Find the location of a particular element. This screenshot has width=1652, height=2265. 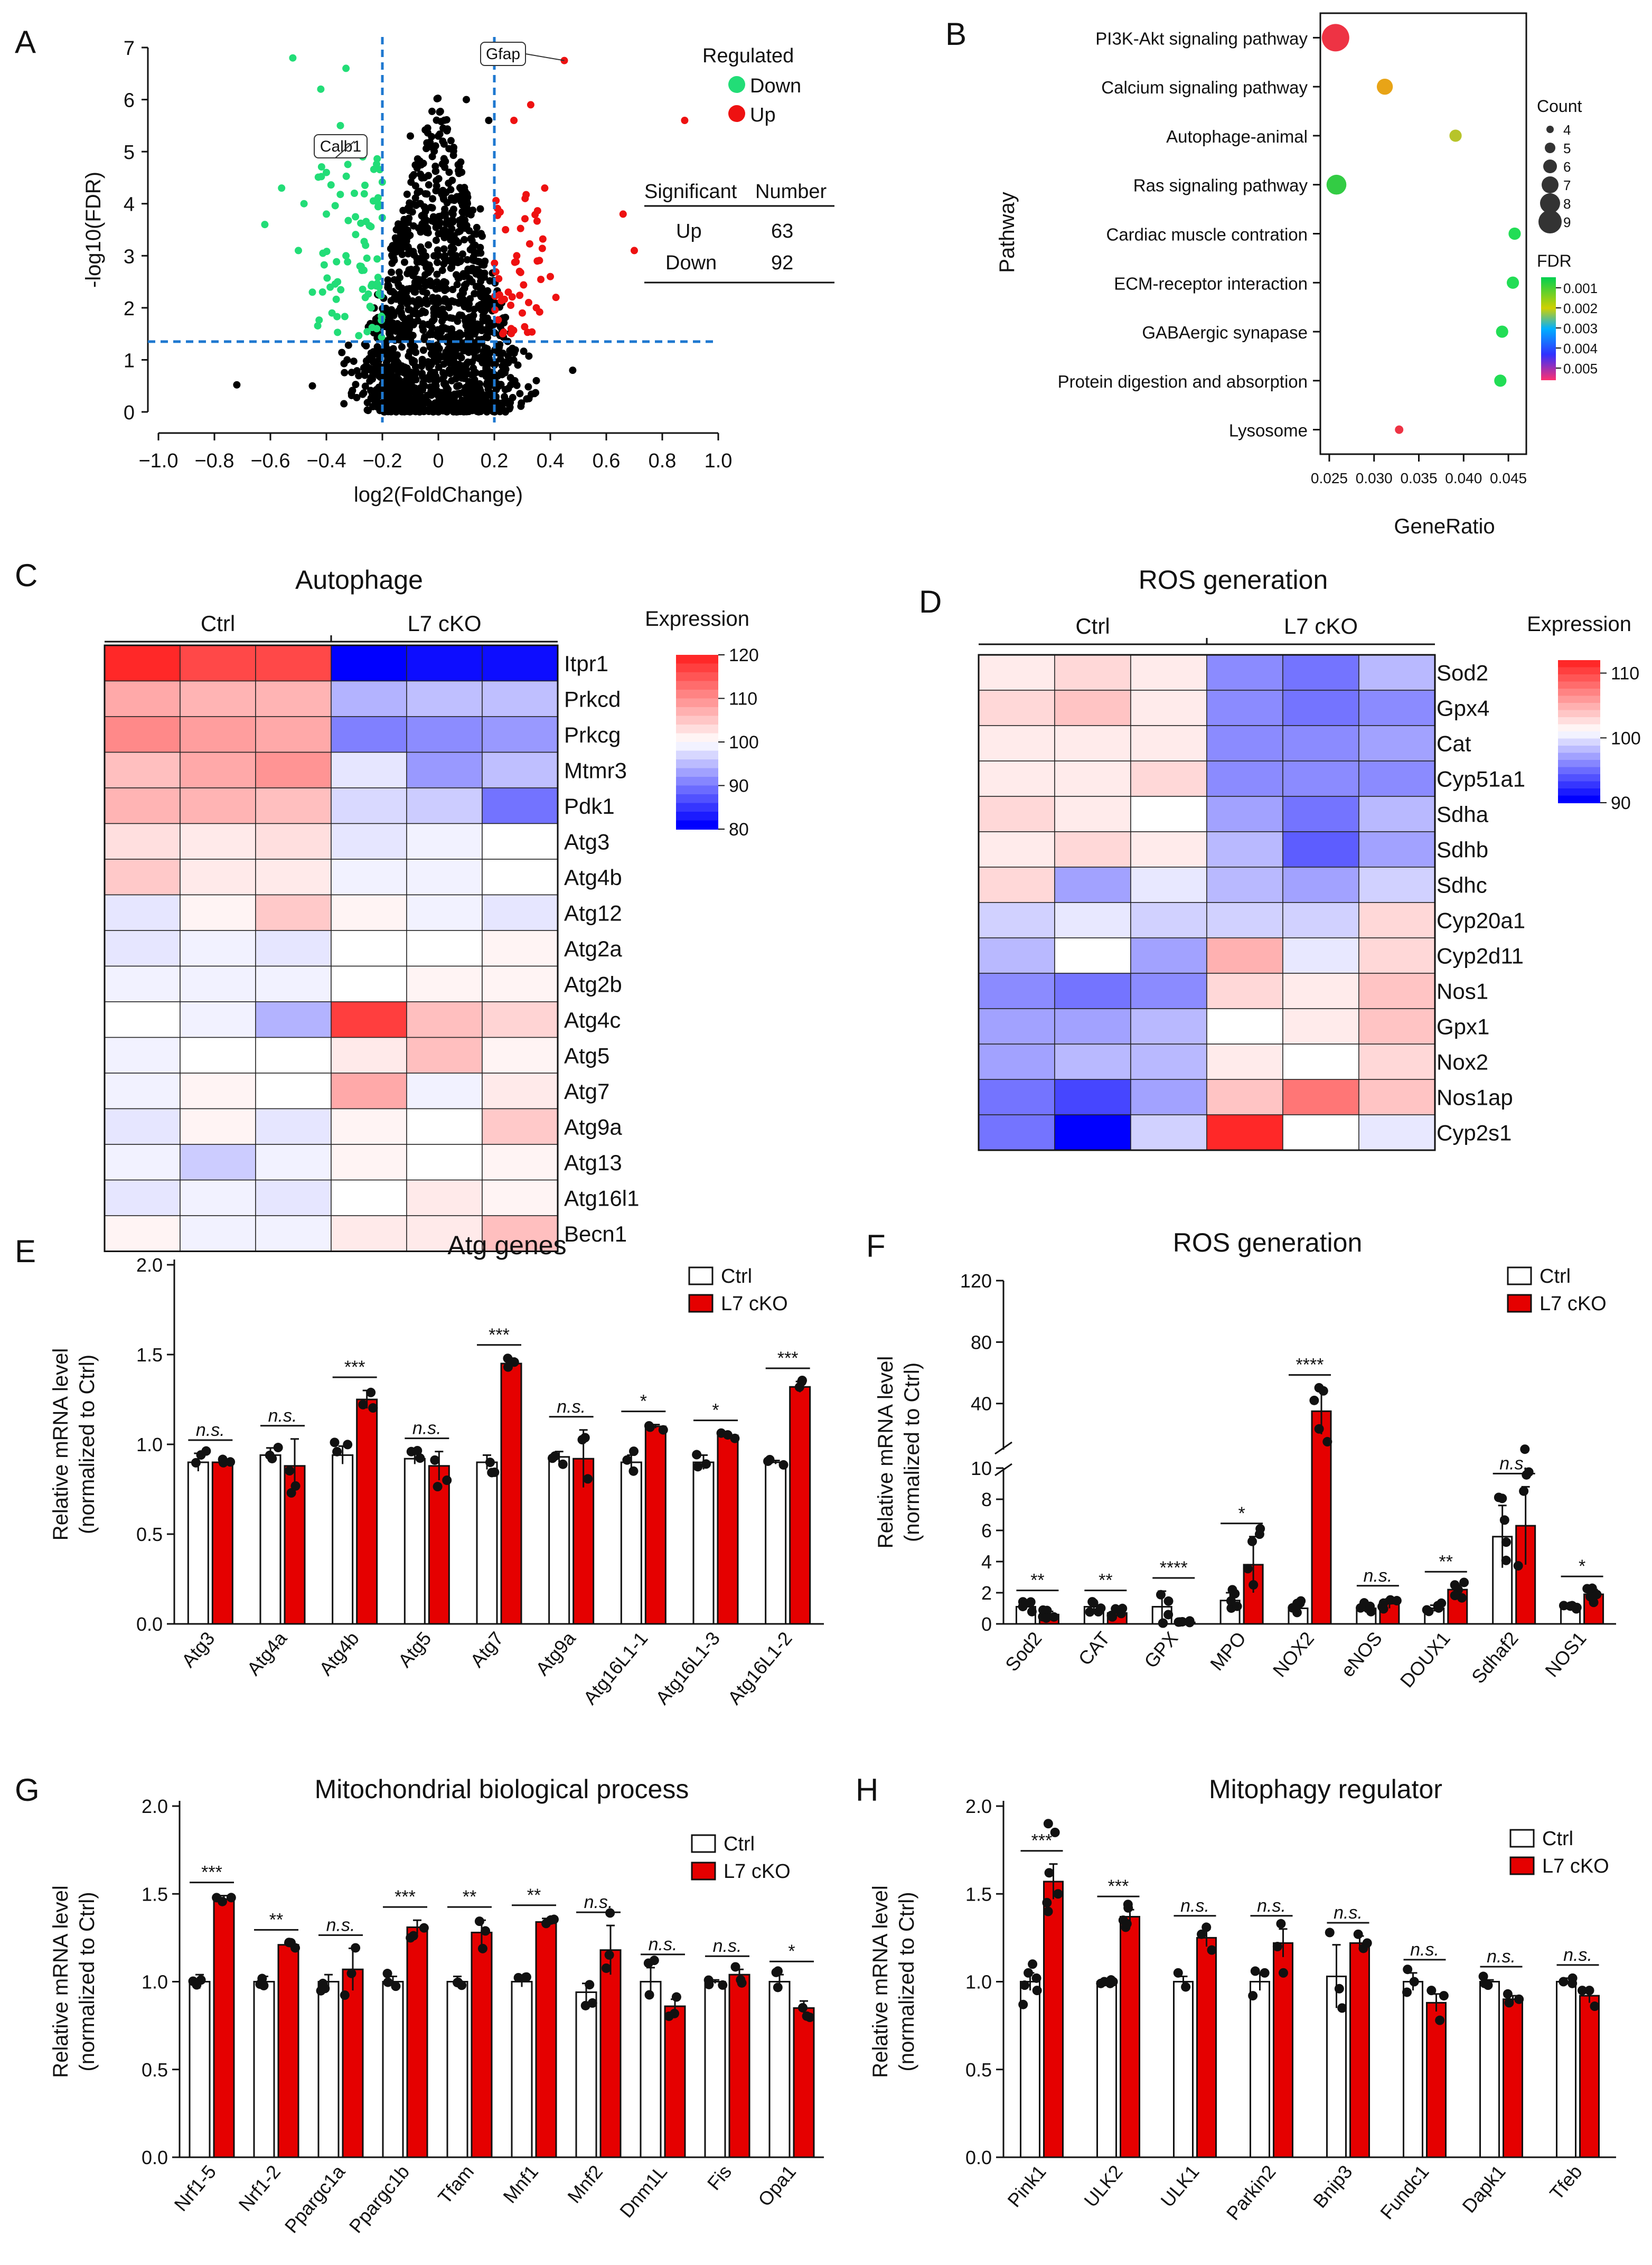

legend-dot-down is located at coordinates (737, 84).